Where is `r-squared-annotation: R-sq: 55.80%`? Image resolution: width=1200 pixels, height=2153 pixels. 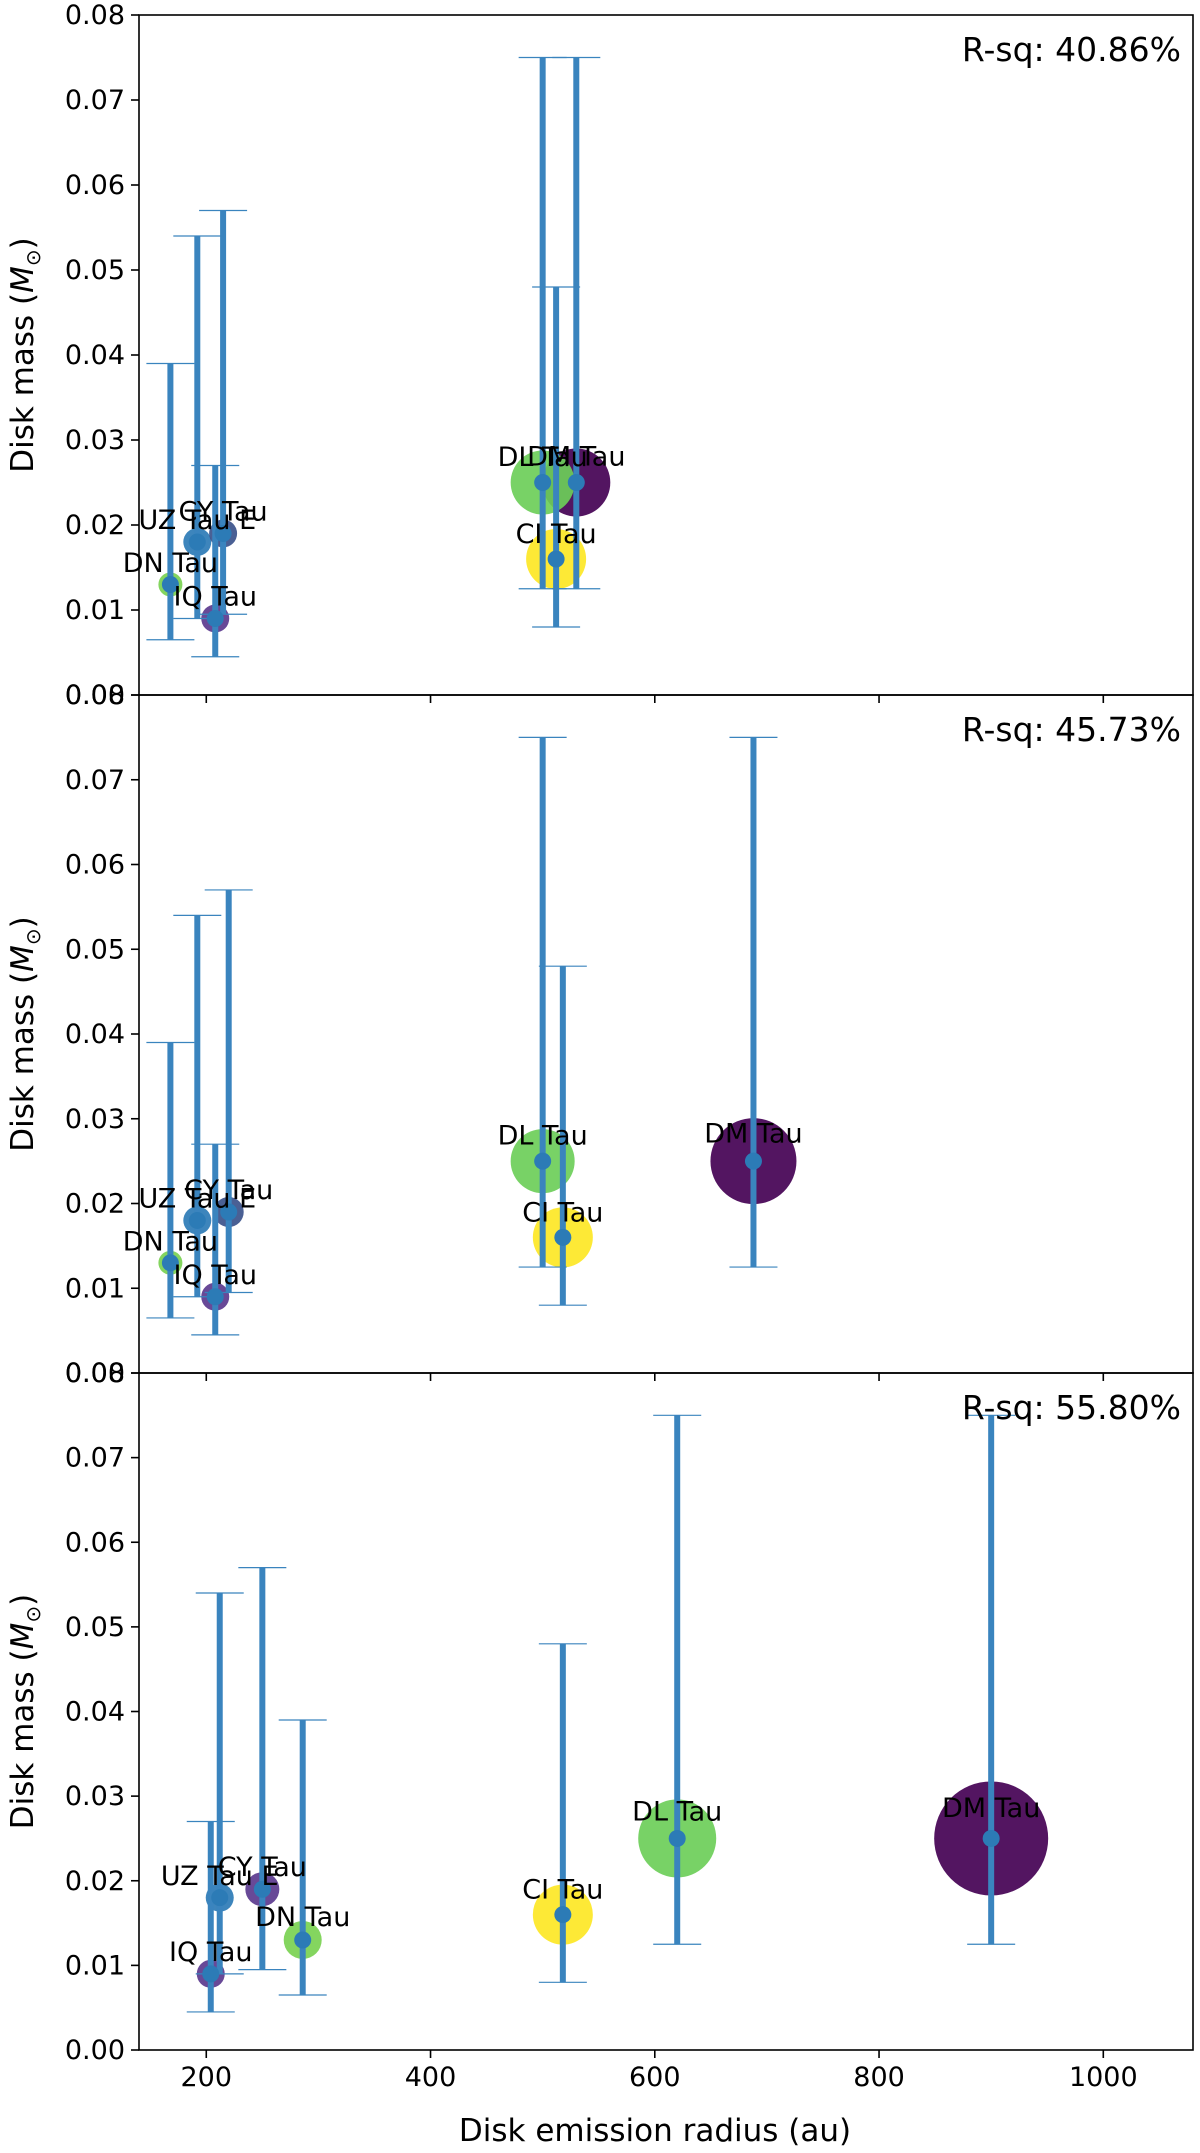 r-squared-annotation: R-sq: 55.80% is located at coordinates (1071, 1407).